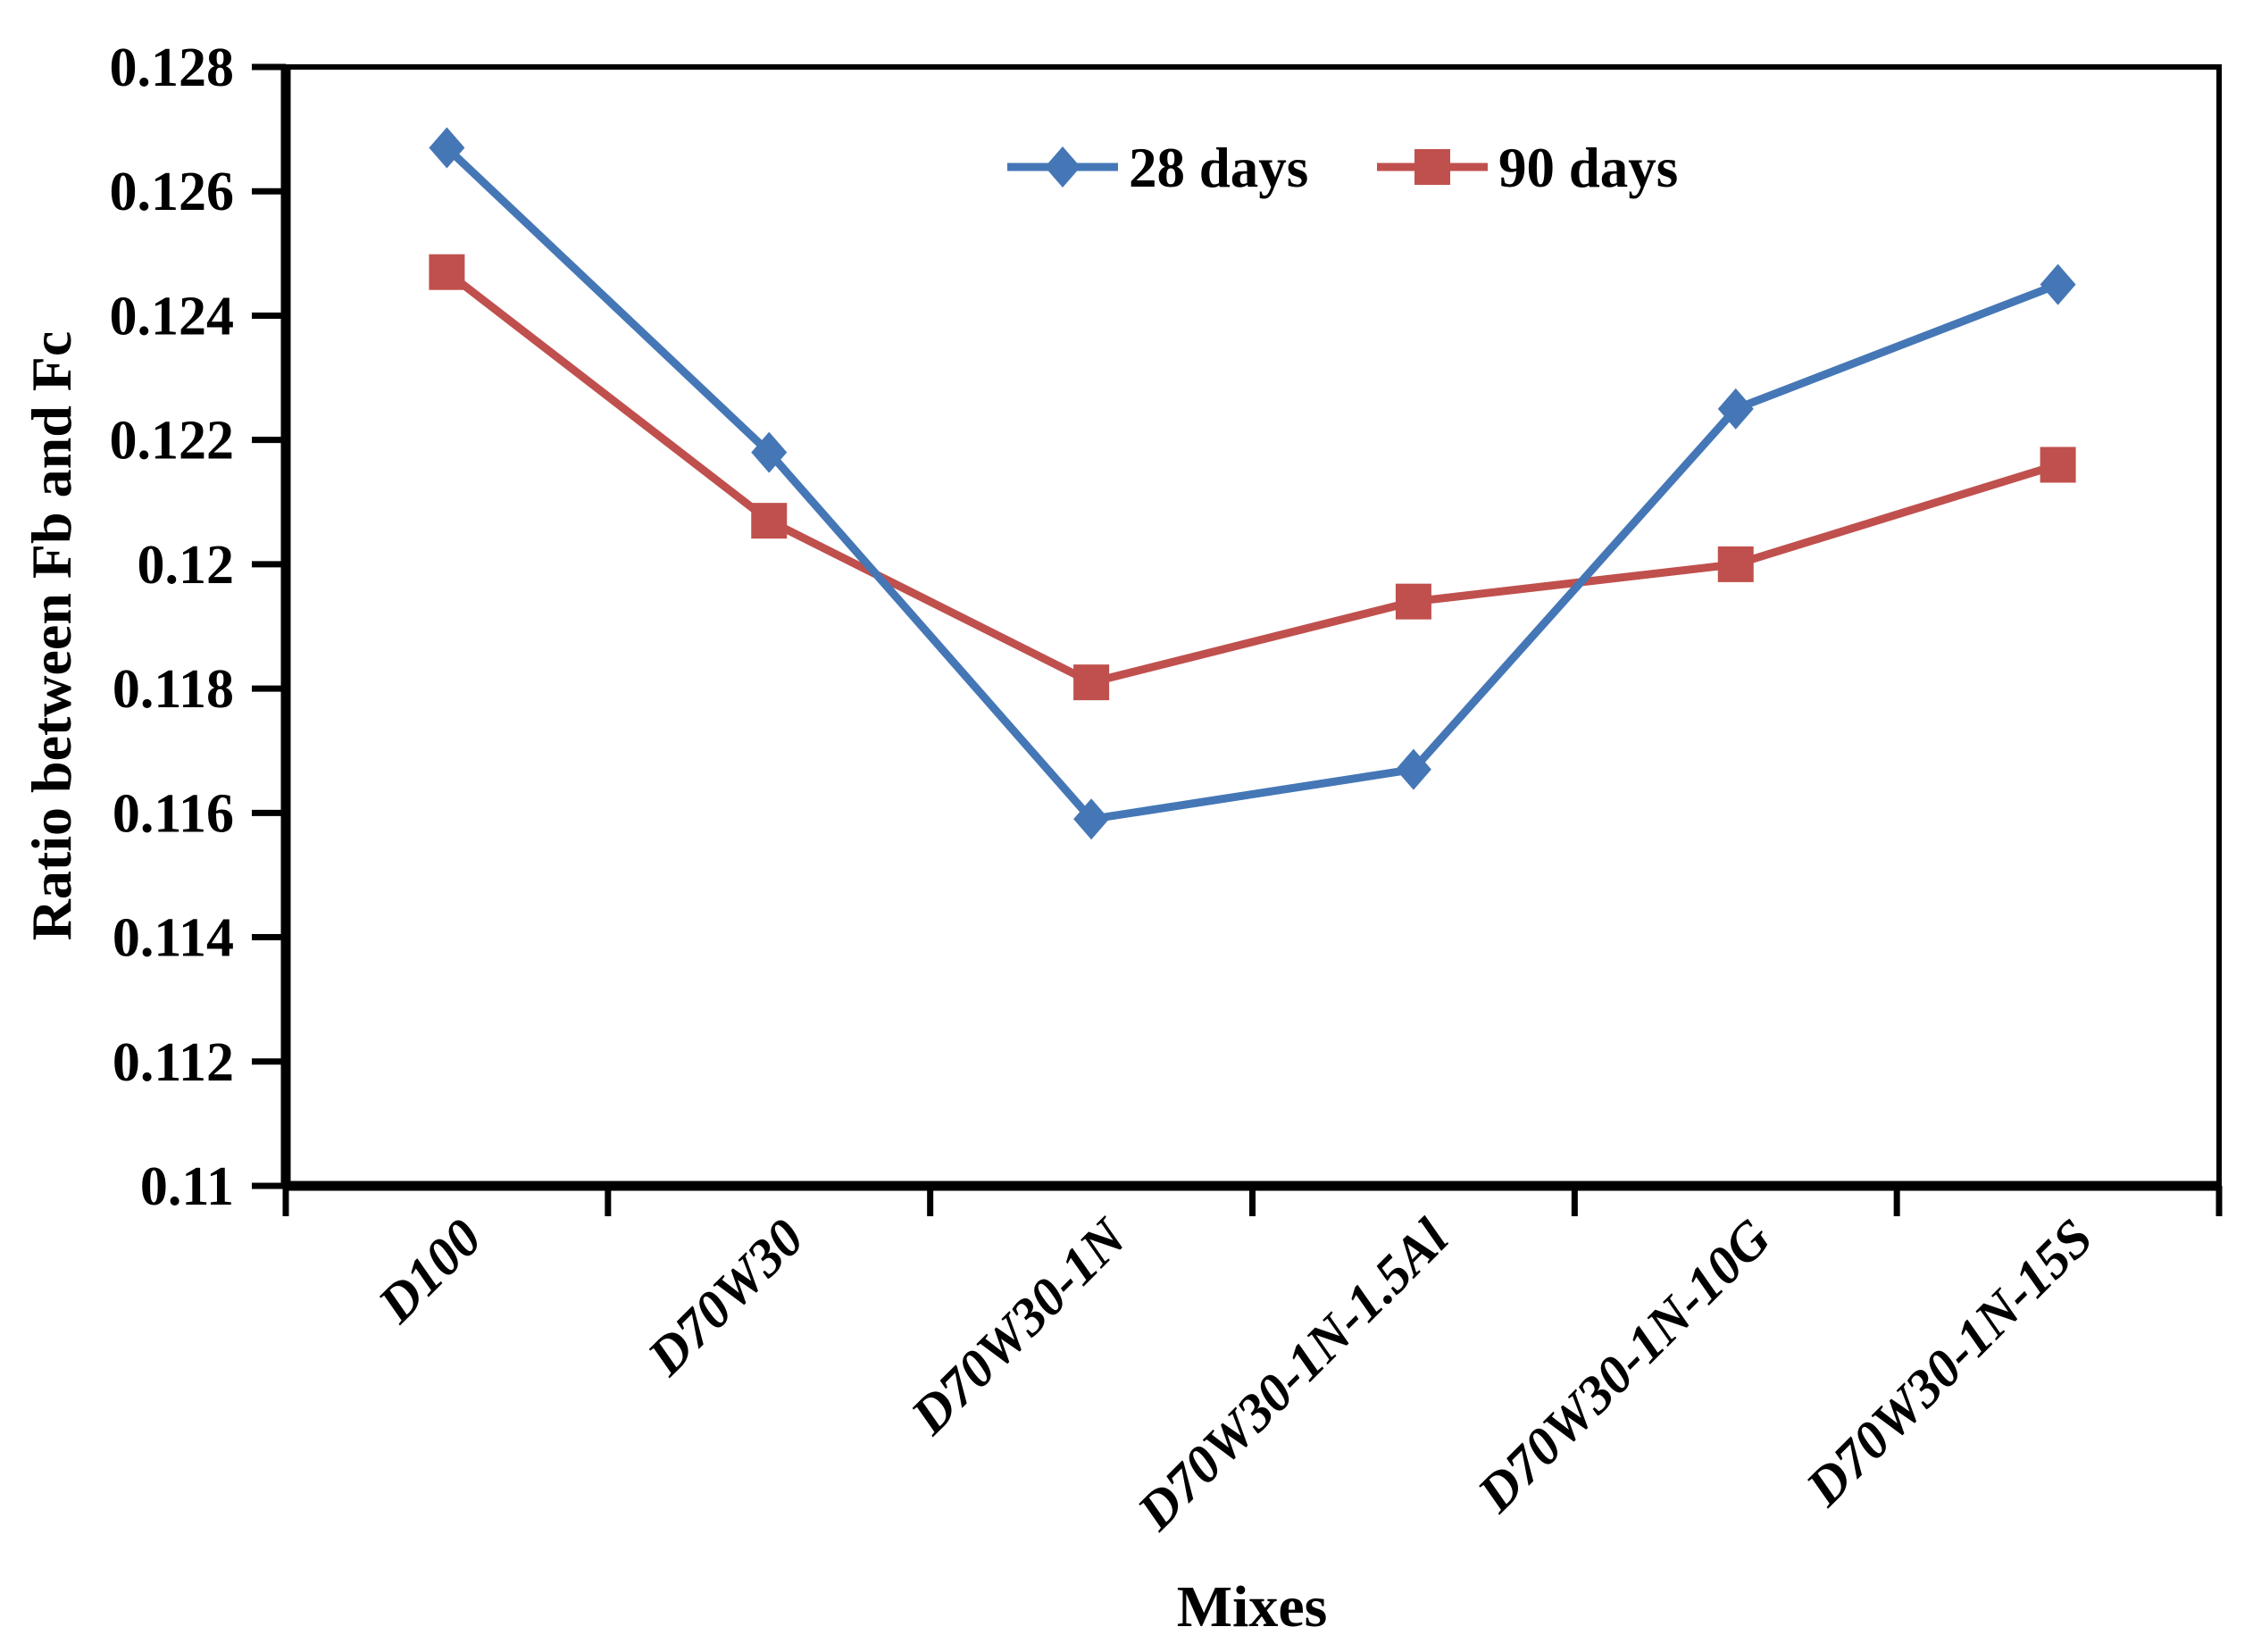 The image size is (2253, 1652). Describe the element at coordinates (1624, 1366) in the screenshot. I see `x-category-label: D70W30-1N-10G` at that location.